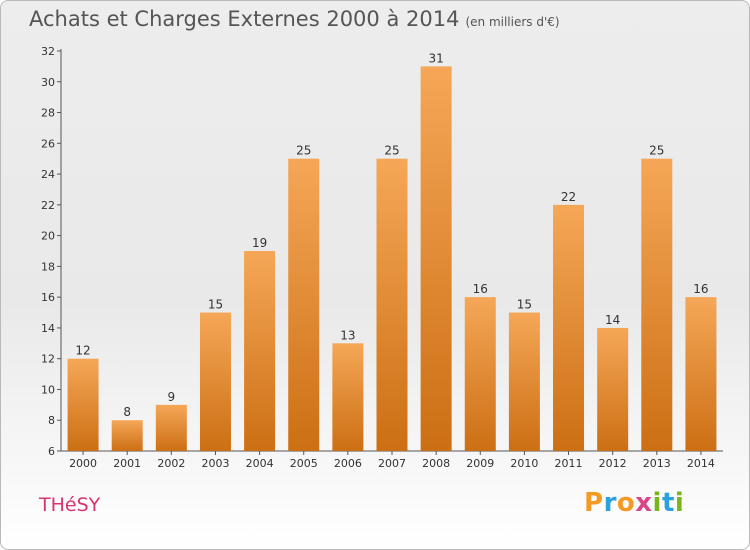 This screenshot has width=750, height=550. I want to click on x-tick-label: 2008, so click(436, 463).